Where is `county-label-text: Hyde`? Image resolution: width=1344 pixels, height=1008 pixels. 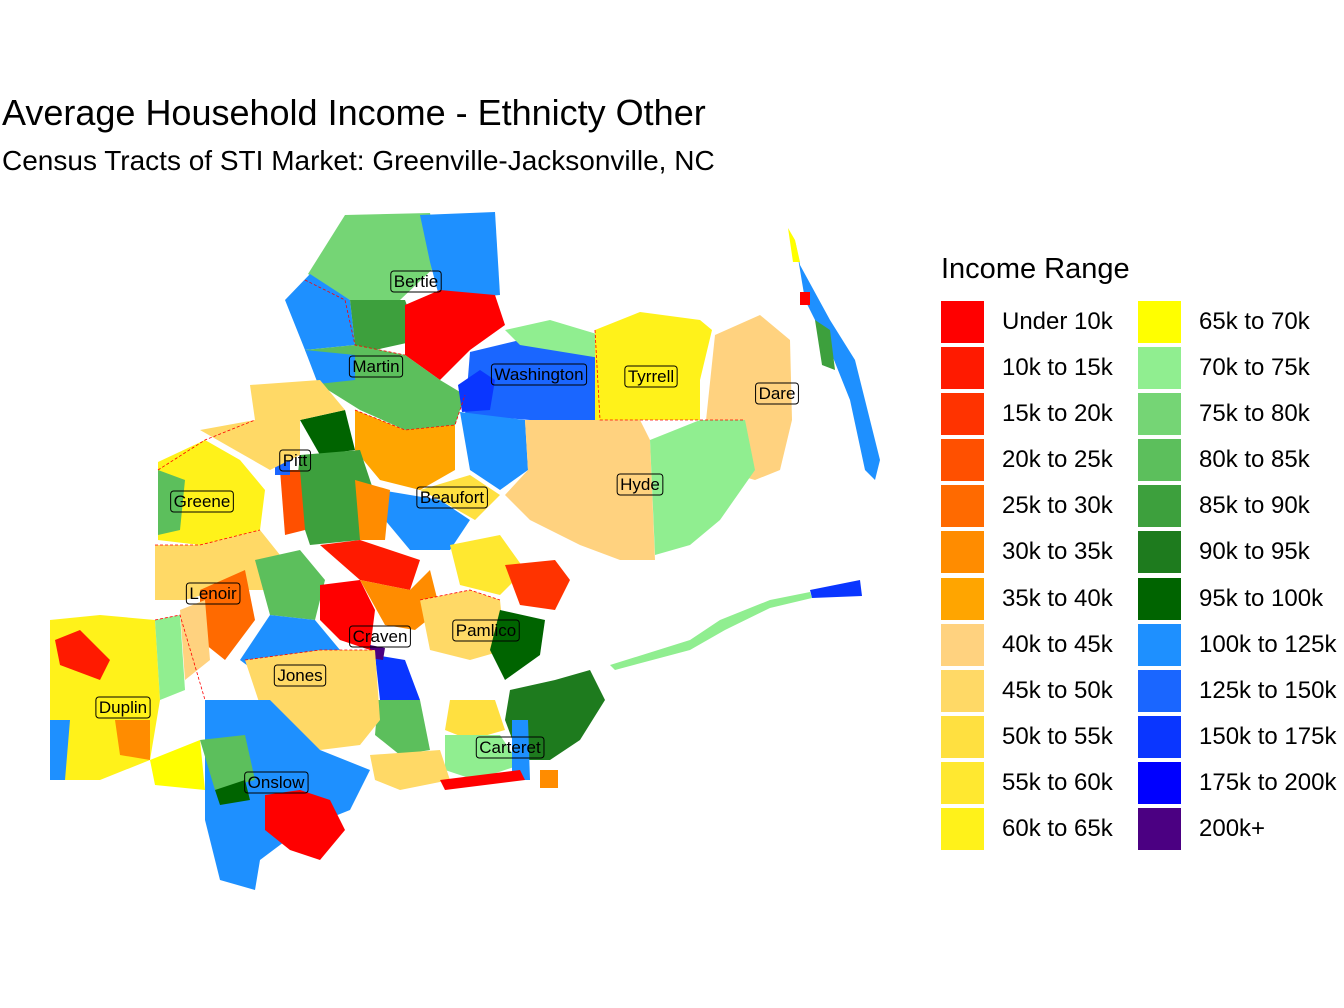 county-label-text: Hyde is located at coordinates (640, 484).